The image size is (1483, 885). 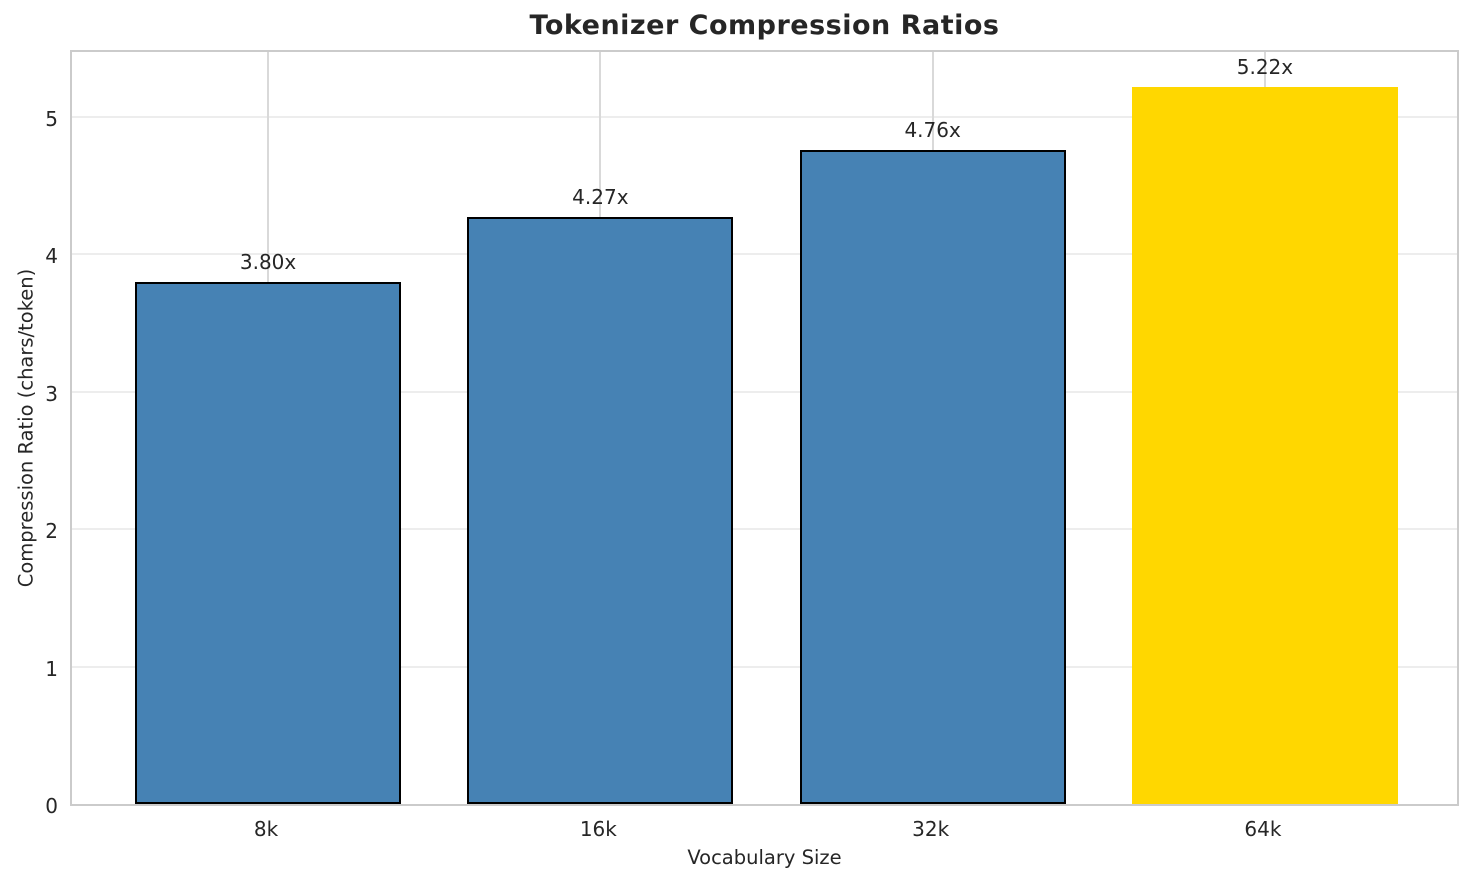 I want to click on x-tick-label: 64k, so click(x=1263, y=829).